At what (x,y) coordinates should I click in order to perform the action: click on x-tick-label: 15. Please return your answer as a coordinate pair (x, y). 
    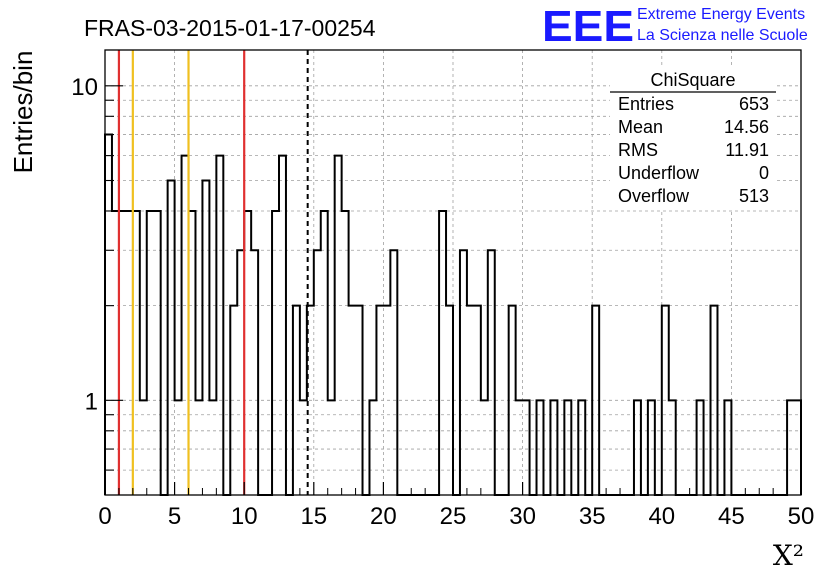
    Looking at the image, I should click on (313, 516).